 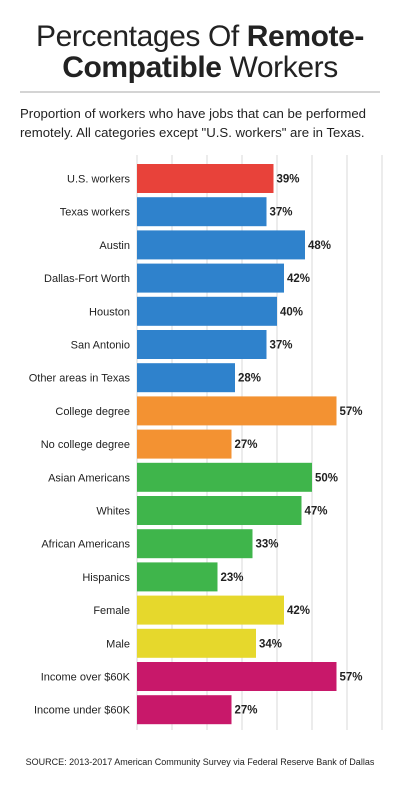 I want to click on category-label: Other areas in Texas, so click(x=80, y=379).